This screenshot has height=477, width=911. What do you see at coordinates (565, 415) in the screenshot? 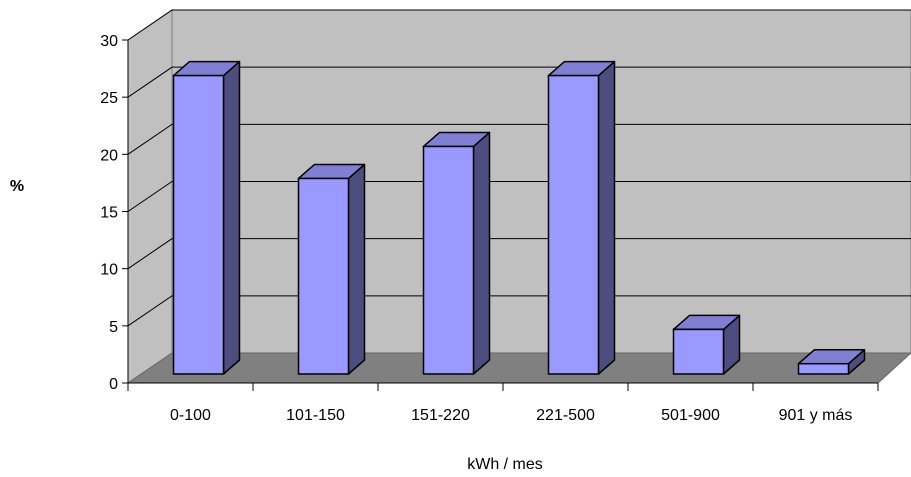
I see `x-tick-label: 221-500` at bounding box center [565, 415].